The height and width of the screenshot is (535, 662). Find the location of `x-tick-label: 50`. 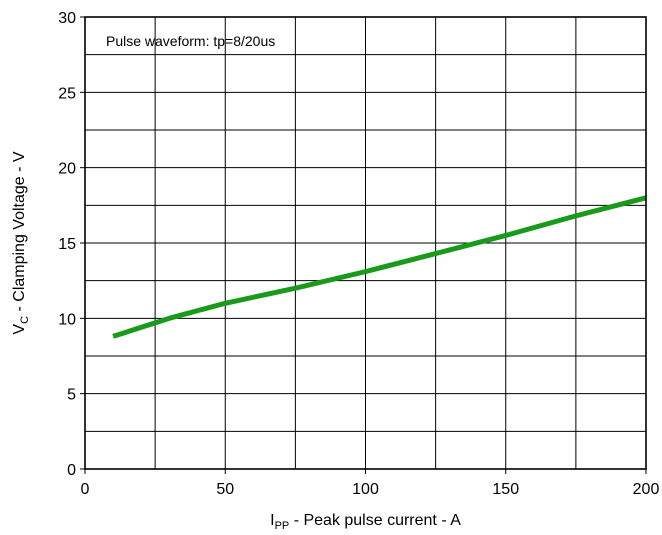

x-tick-label: 50 is located at coordinates (225, 489).